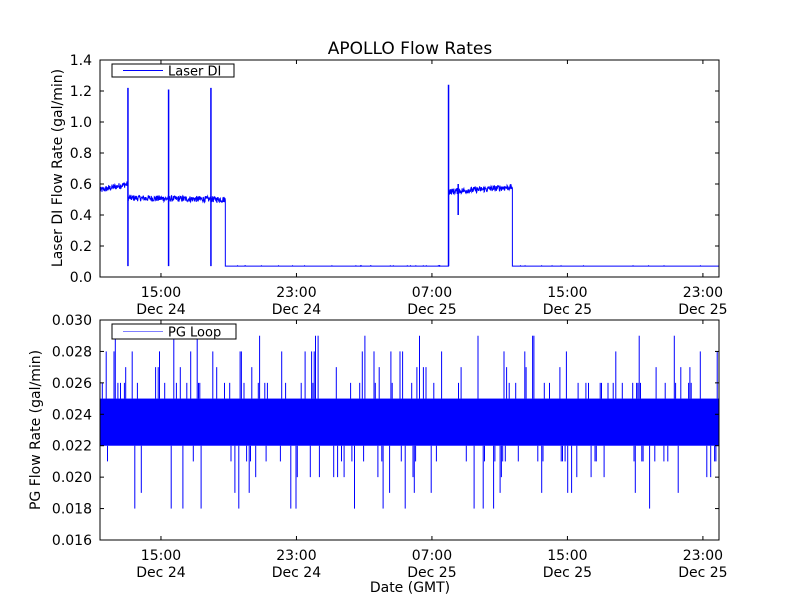 Image resolution: width=800 pixels, height=600 pixels. What do you see at coordinates (81, 92) in the screenshot?
I see `y-tick-label: 1.2` at bounding box center [81, 92].